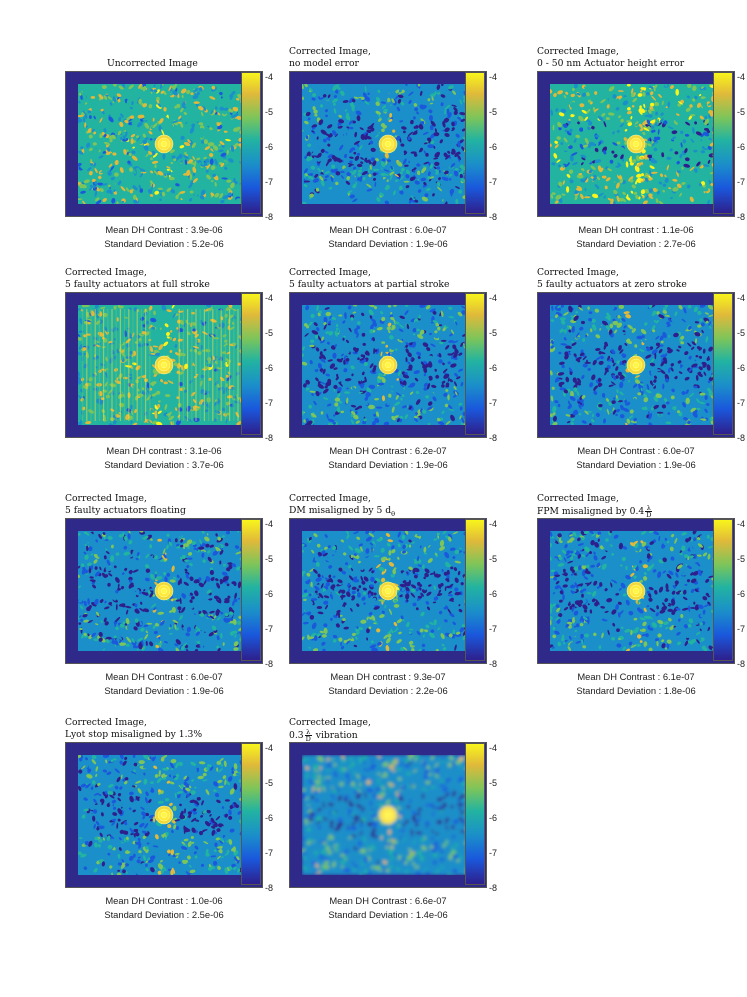  What do you see at coordinates (269, 217) in the screenshot?
I see `colorbar-tick-label: -8` at bounding box center [269, 217].